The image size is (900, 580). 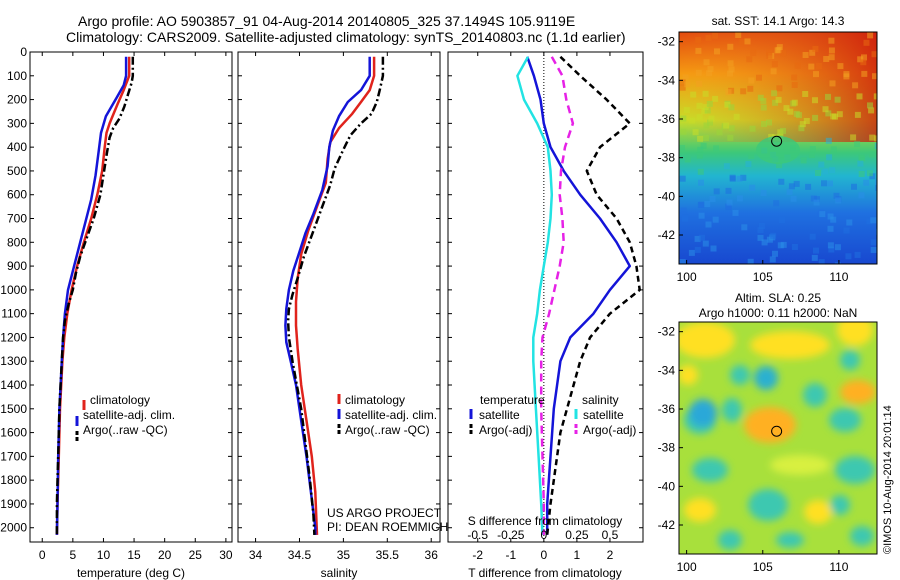 I want to click on legend-s-satellite: satellite, so click(x=603, y=415).